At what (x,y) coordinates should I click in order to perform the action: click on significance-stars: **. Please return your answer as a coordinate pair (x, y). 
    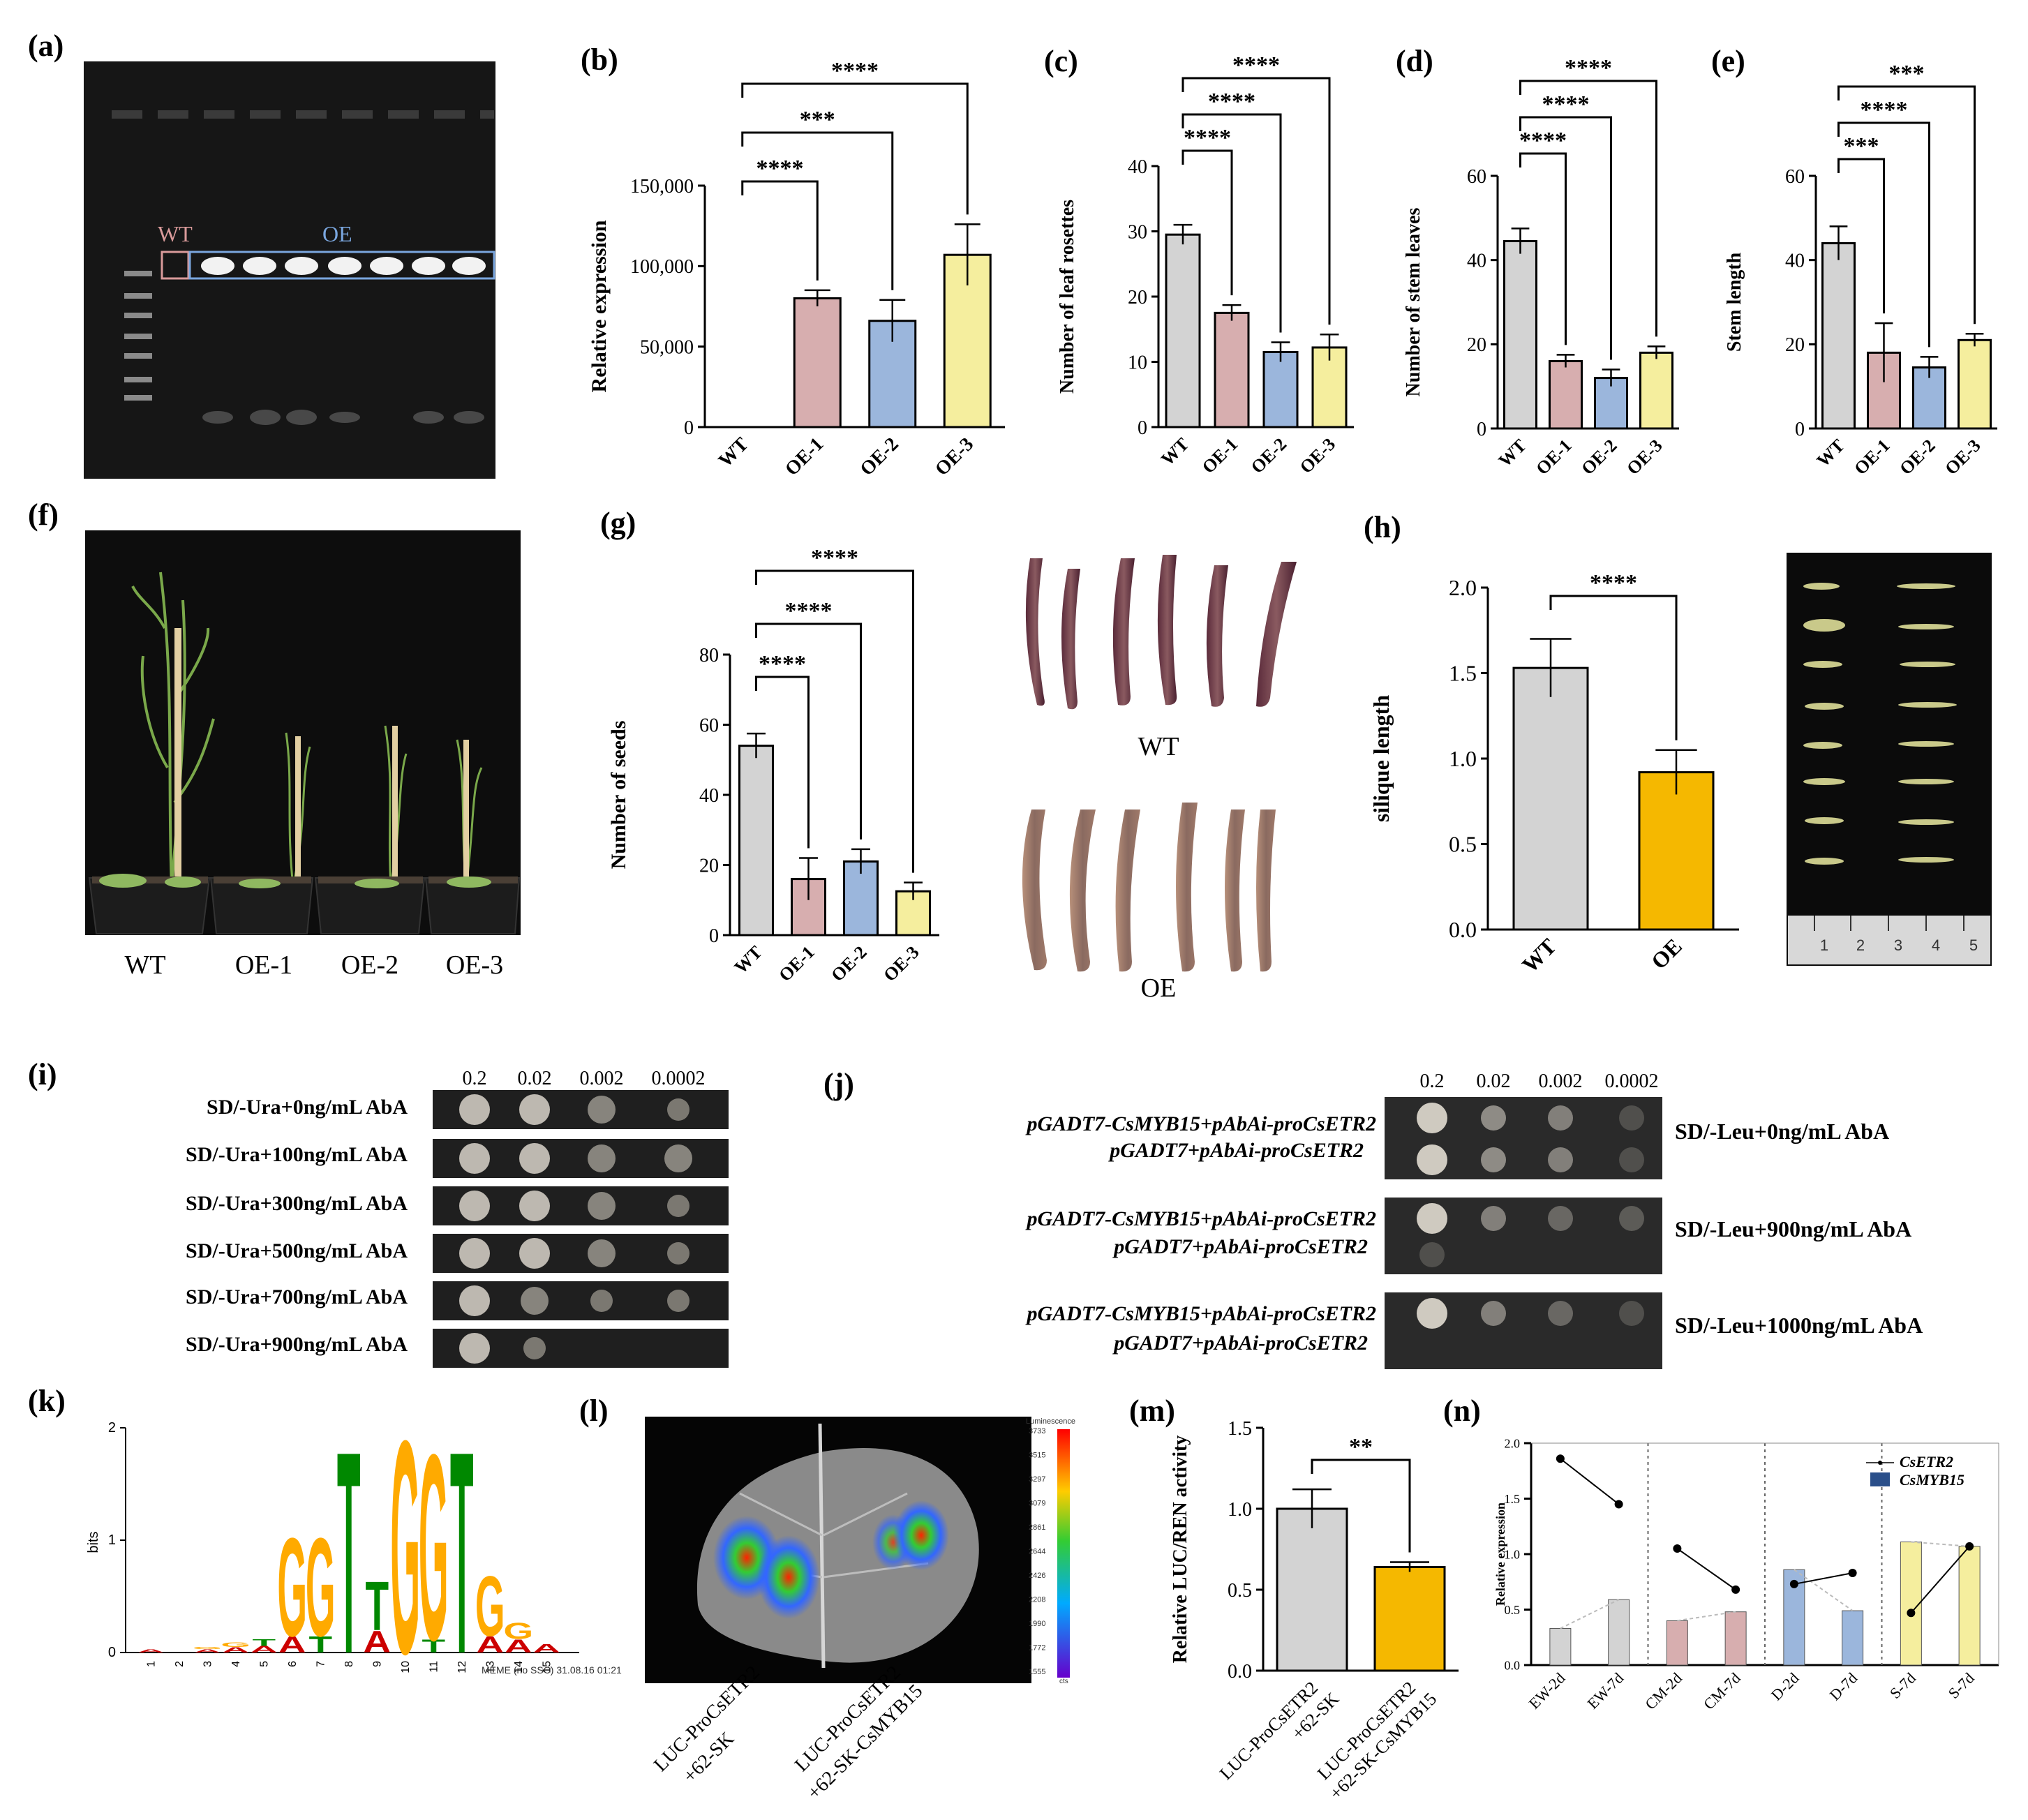
    Looking at the image, I should click on (1361, 1447).